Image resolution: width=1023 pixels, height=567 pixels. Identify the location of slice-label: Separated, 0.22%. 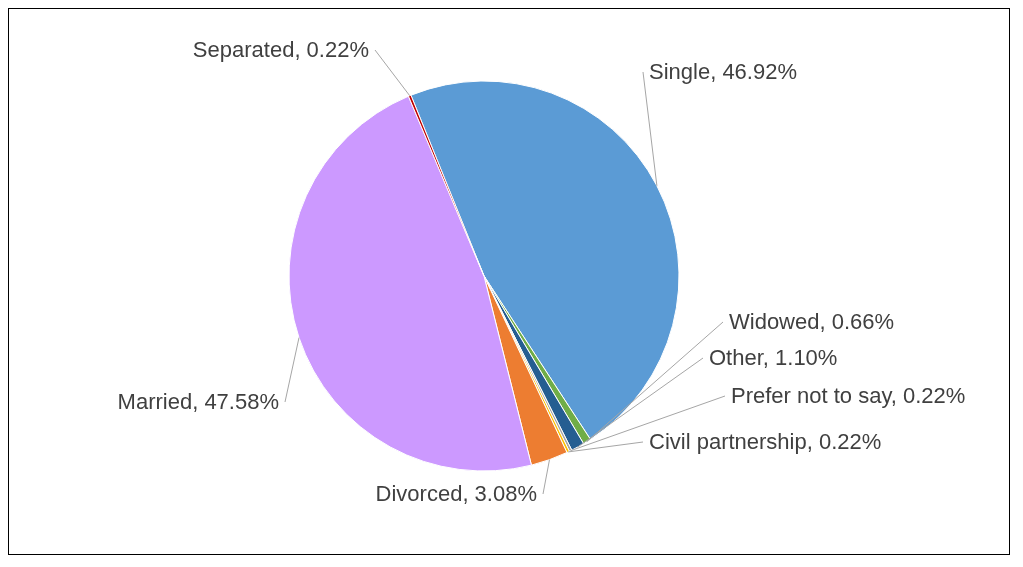
(280, 49).